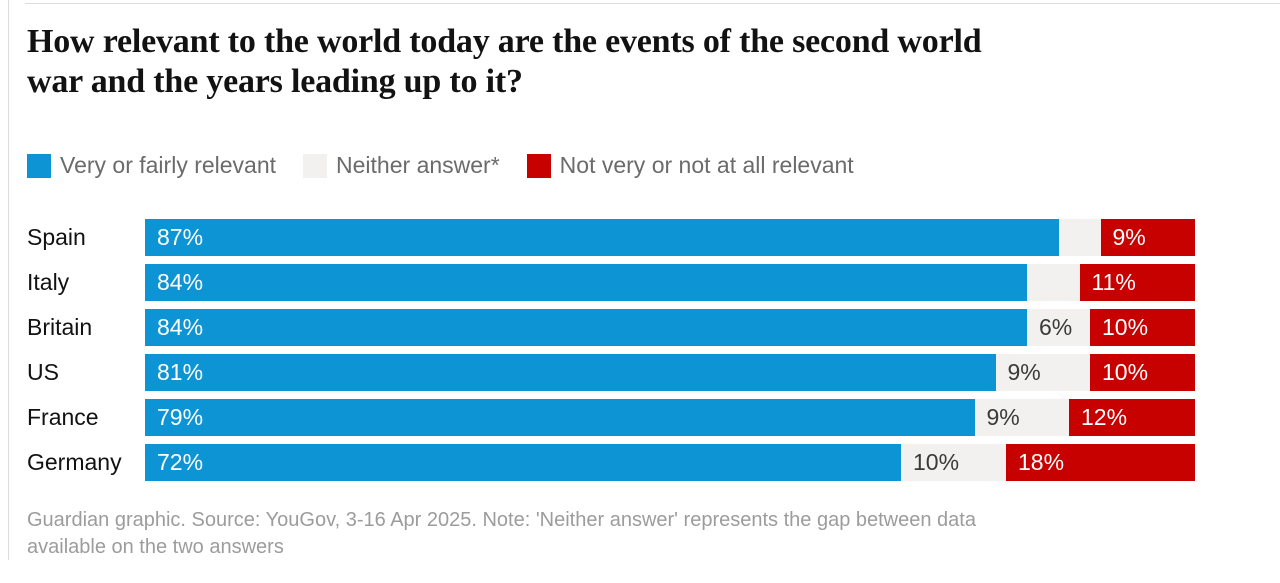 The image size is (1280, 583). I want to click on chart-title-line2: war and the years leading up to it?, so click(275, 82).